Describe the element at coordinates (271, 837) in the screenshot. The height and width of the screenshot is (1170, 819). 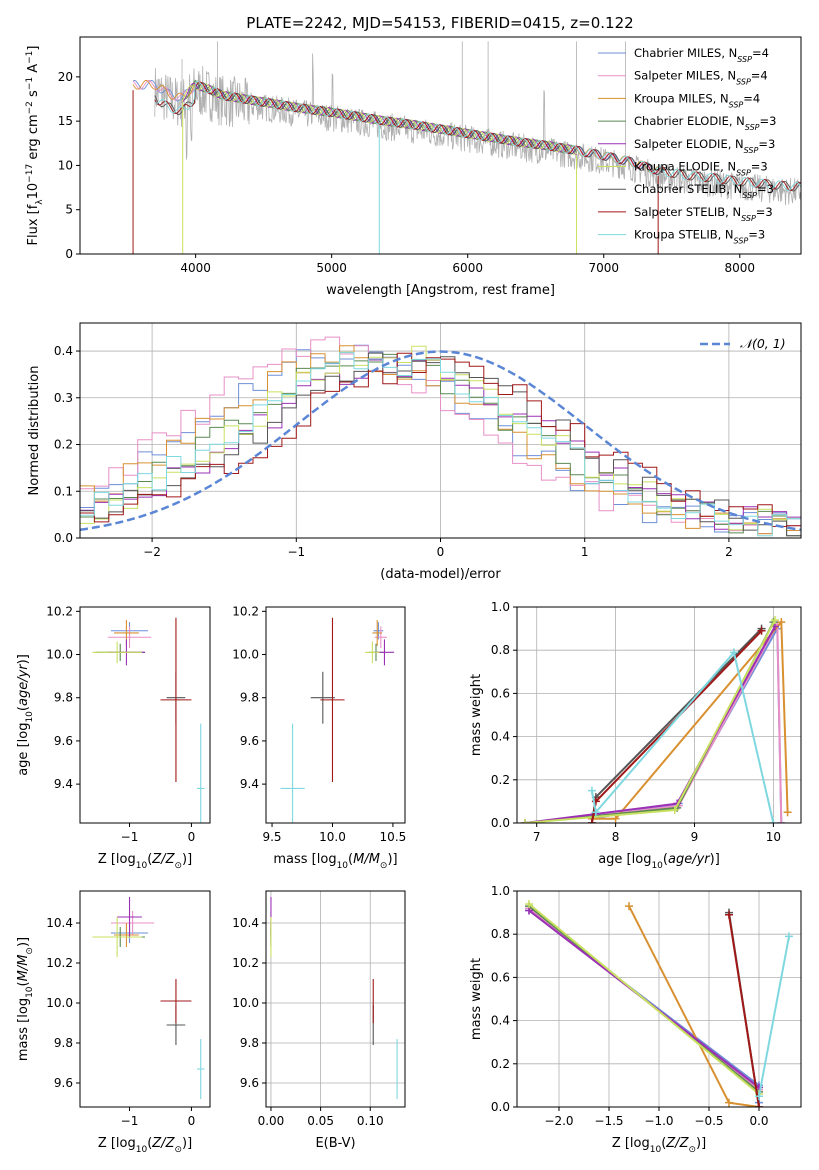
I see `x-tick-label: 9.5` at that location.